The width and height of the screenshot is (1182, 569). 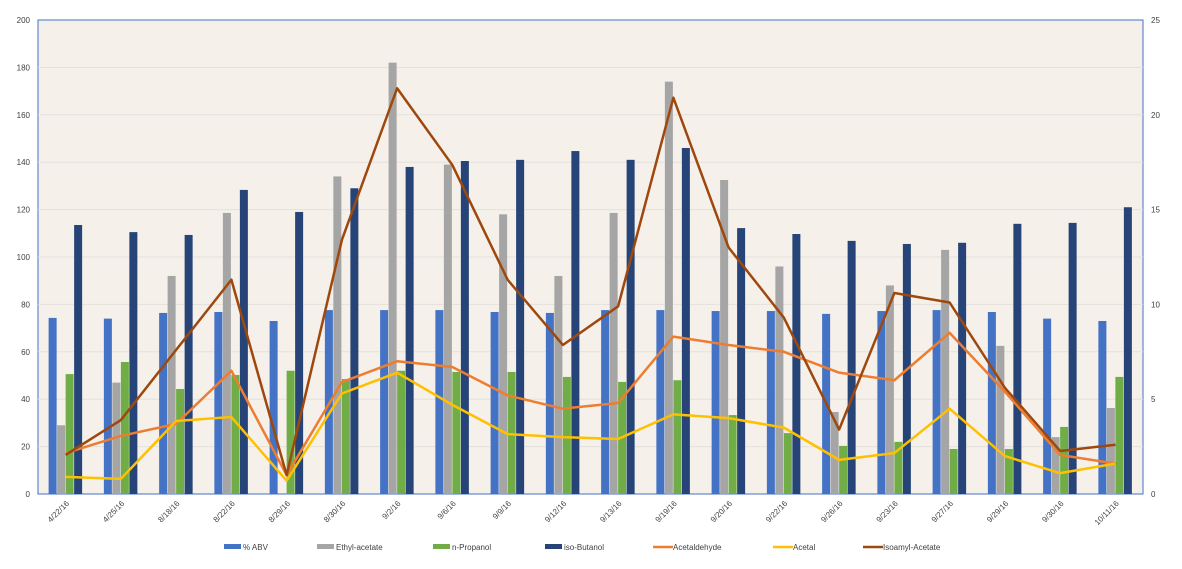 What do you see at coordinates (169, 512) in the screenshot?
I see `x-tick-label: 8/18/16` at bounding box center [169, 512].